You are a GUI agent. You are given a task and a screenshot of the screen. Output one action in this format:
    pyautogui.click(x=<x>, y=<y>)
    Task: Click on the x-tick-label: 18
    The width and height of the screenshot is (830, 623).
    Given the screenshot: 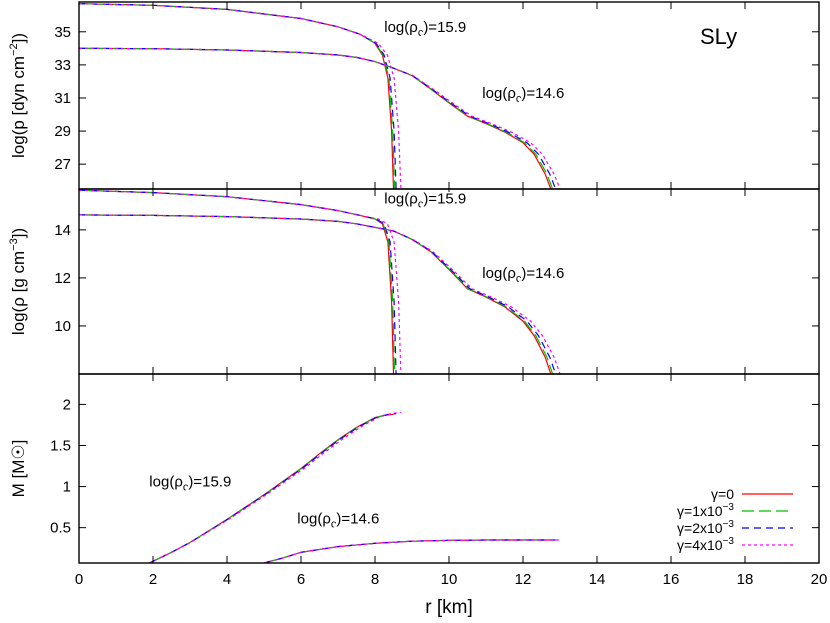 What is the action you would take?
    pyautogui.click(x=745, y=579)
    